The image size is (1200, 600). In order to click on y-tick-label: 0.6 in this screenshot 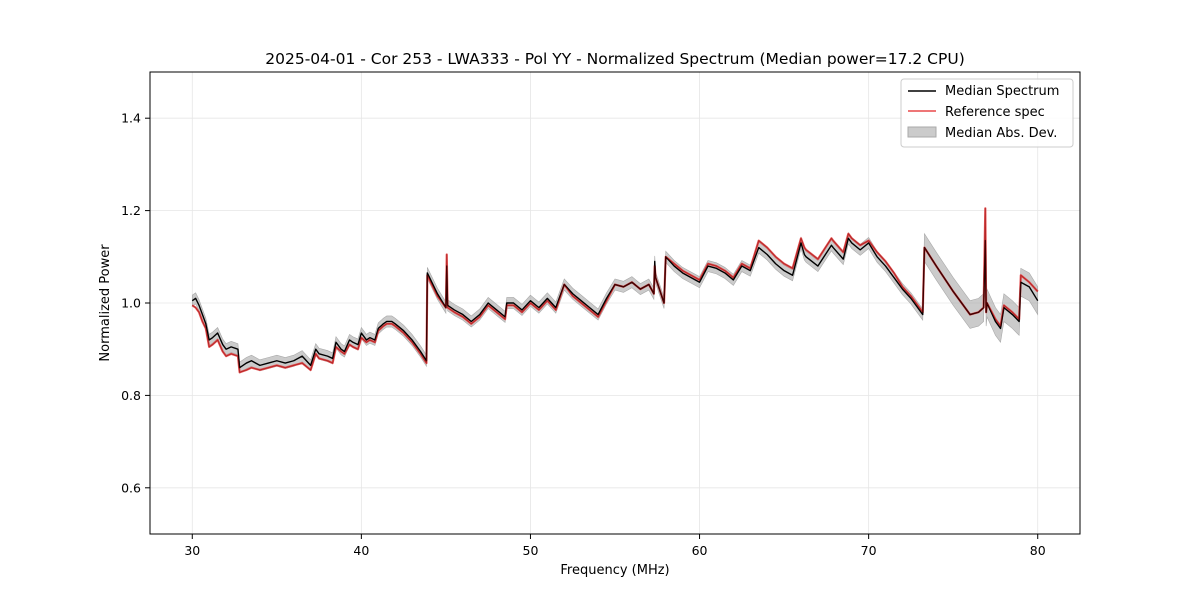, I will do `click(131, 487)`.